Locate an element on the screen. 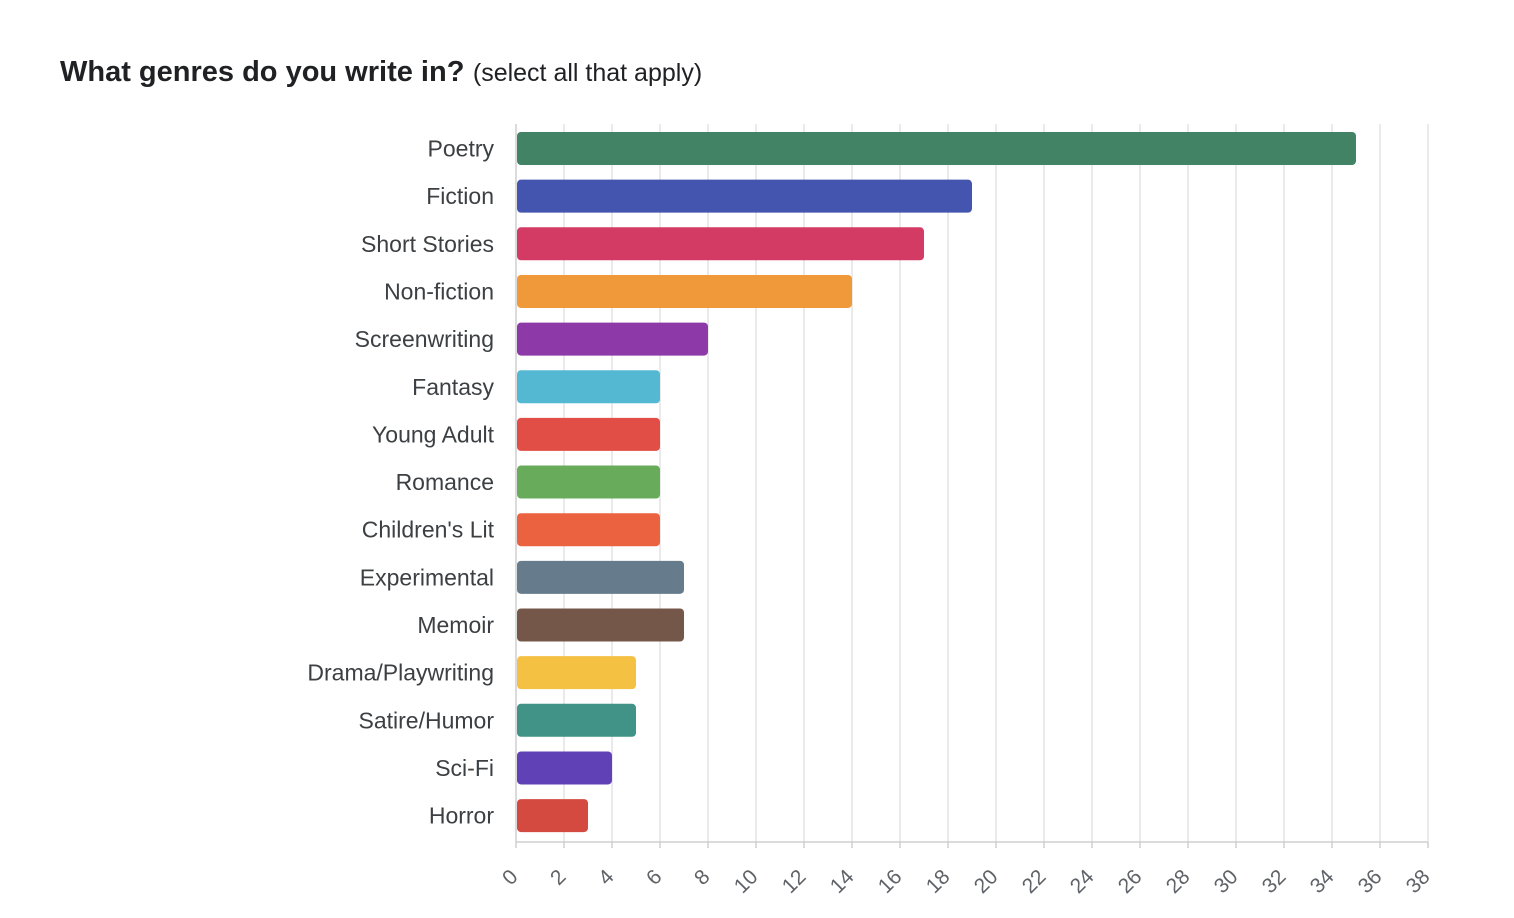  category-label: Satire/Humor is located at coordinates (427, 720).